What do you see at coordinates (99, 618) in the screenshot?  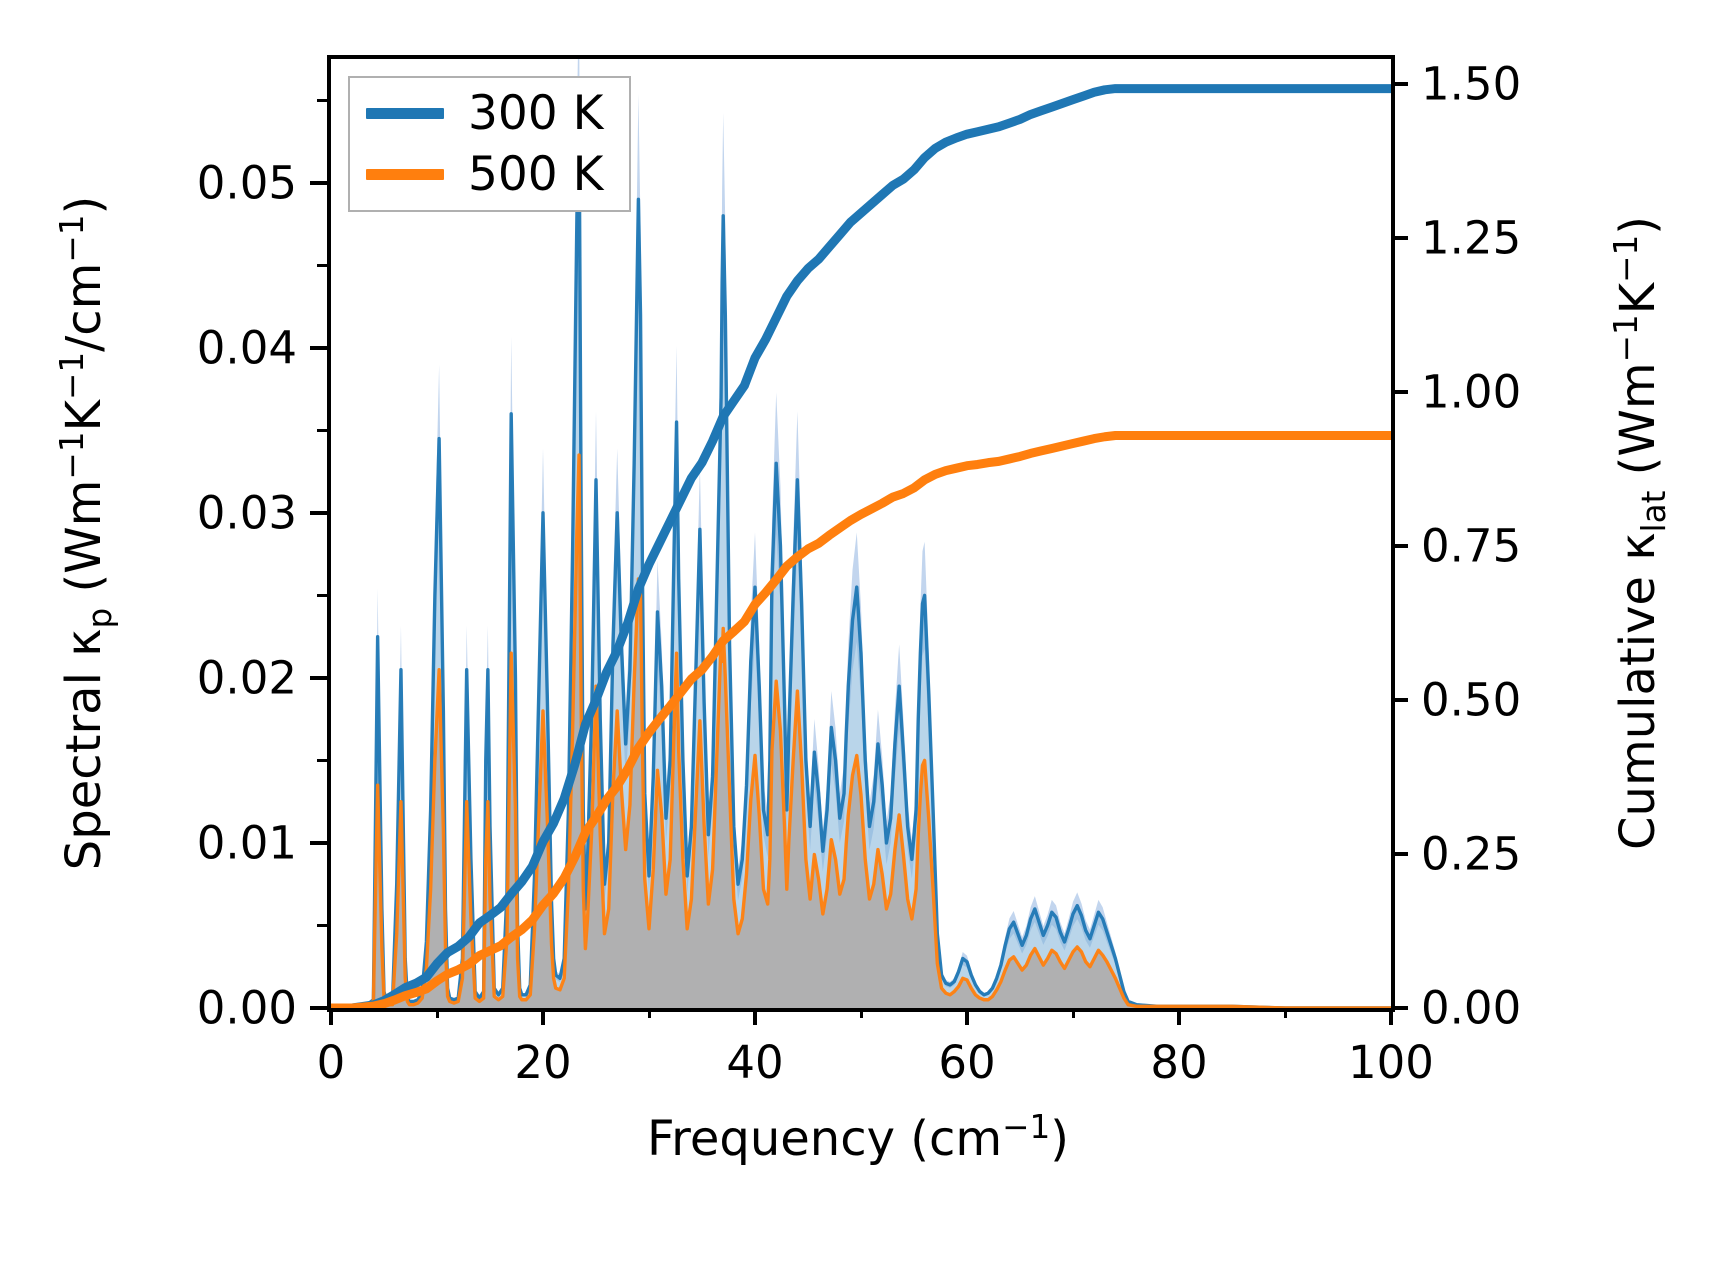 I see `y-left-sub-p: p` at bounding box center [99, 618].